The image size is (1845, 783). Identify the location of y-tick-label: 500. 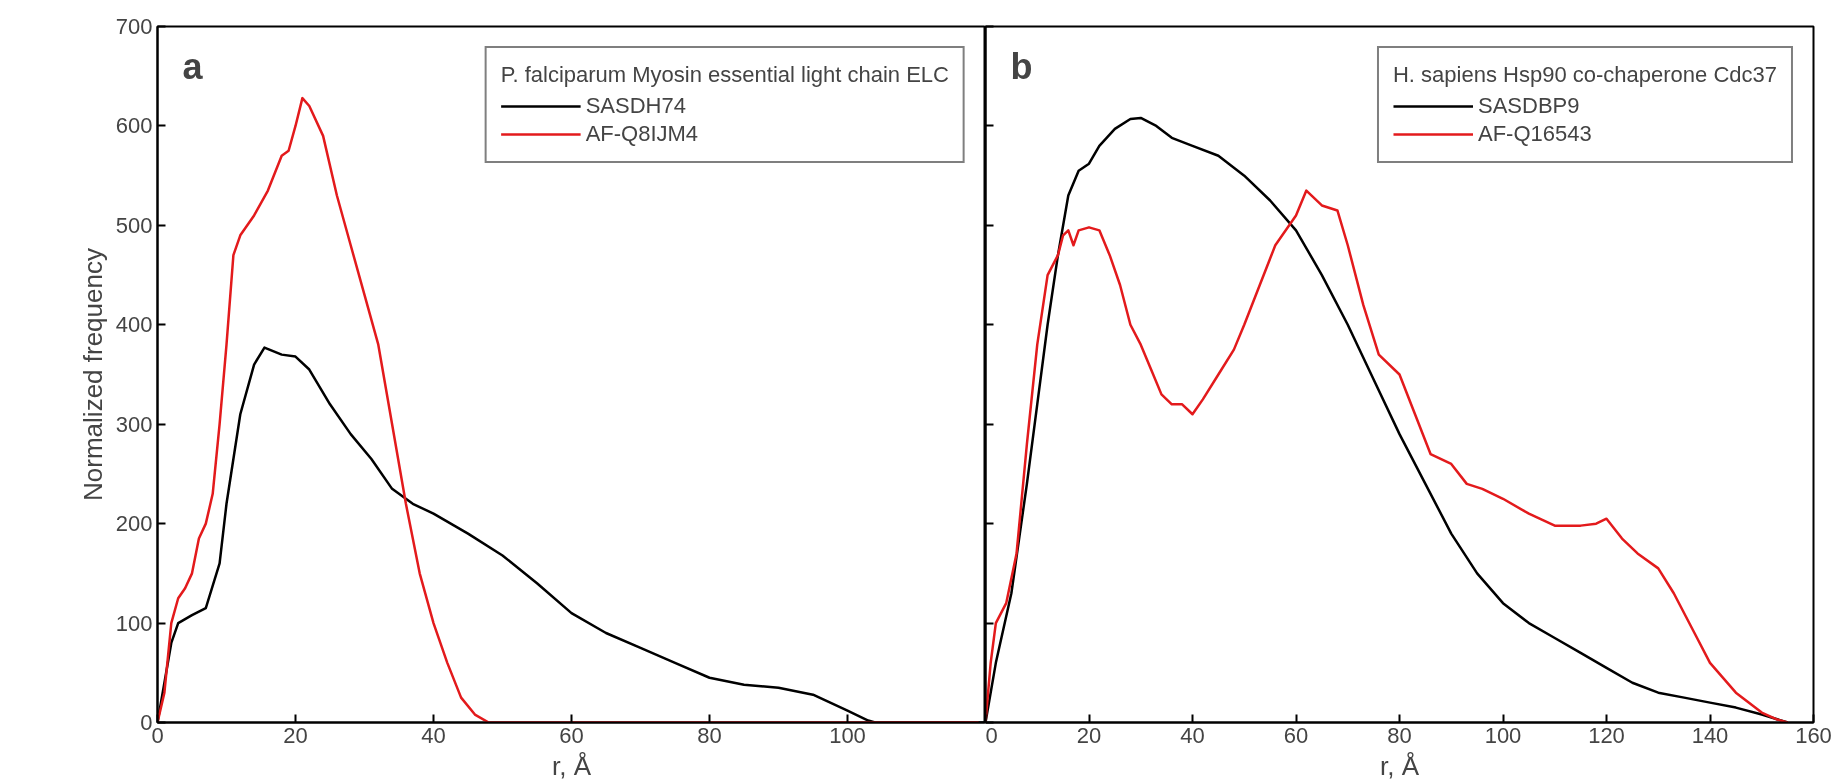
(134, 225).